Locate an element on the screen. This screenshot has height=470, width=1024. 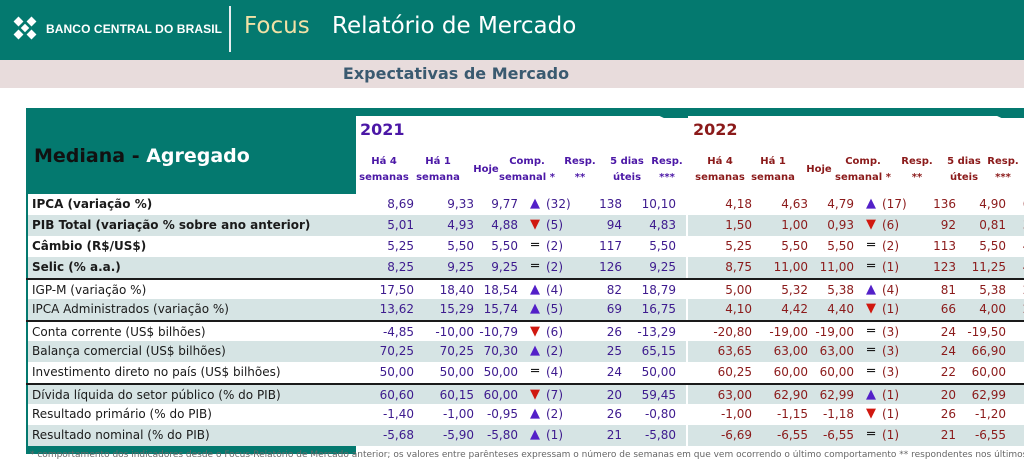
row-label: Conta corrente (US$ bilhões) is located at coordinates (192, 332).